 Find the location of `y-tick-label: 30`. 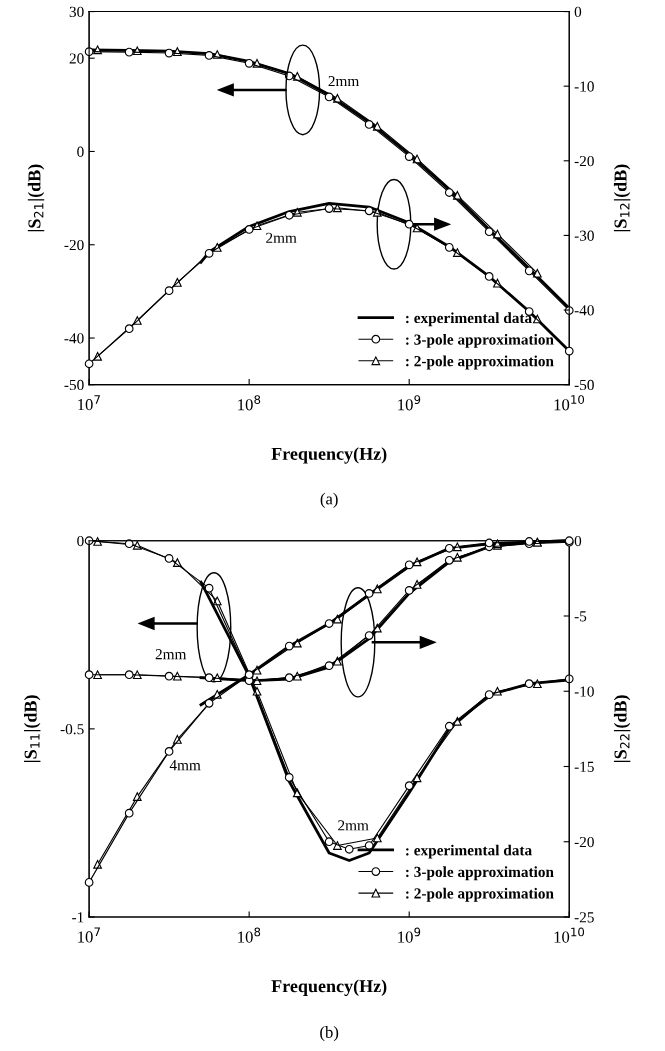

y-tick-label: 30 is located at coordinates (76, 12).